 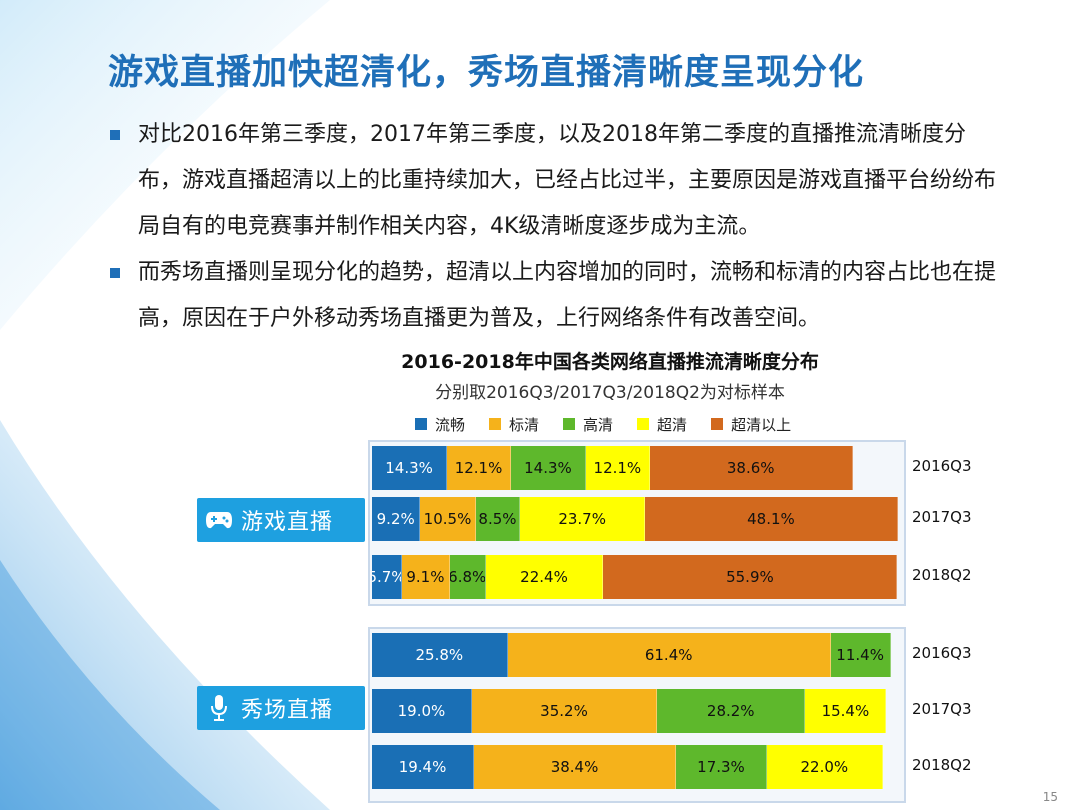 I want to click on bar-segment: 35.2%, so click(x=564, y=711).